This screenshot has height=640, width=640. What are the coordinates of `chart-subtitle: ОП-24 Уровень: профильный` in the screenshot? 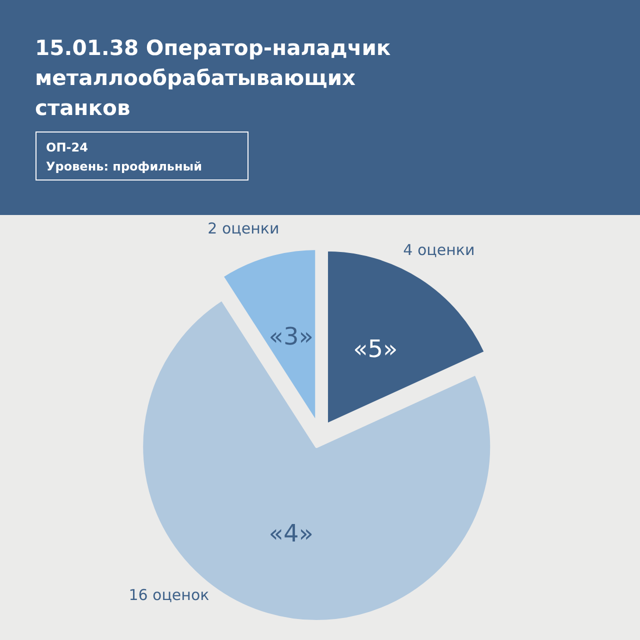 It's located at (124, 157).